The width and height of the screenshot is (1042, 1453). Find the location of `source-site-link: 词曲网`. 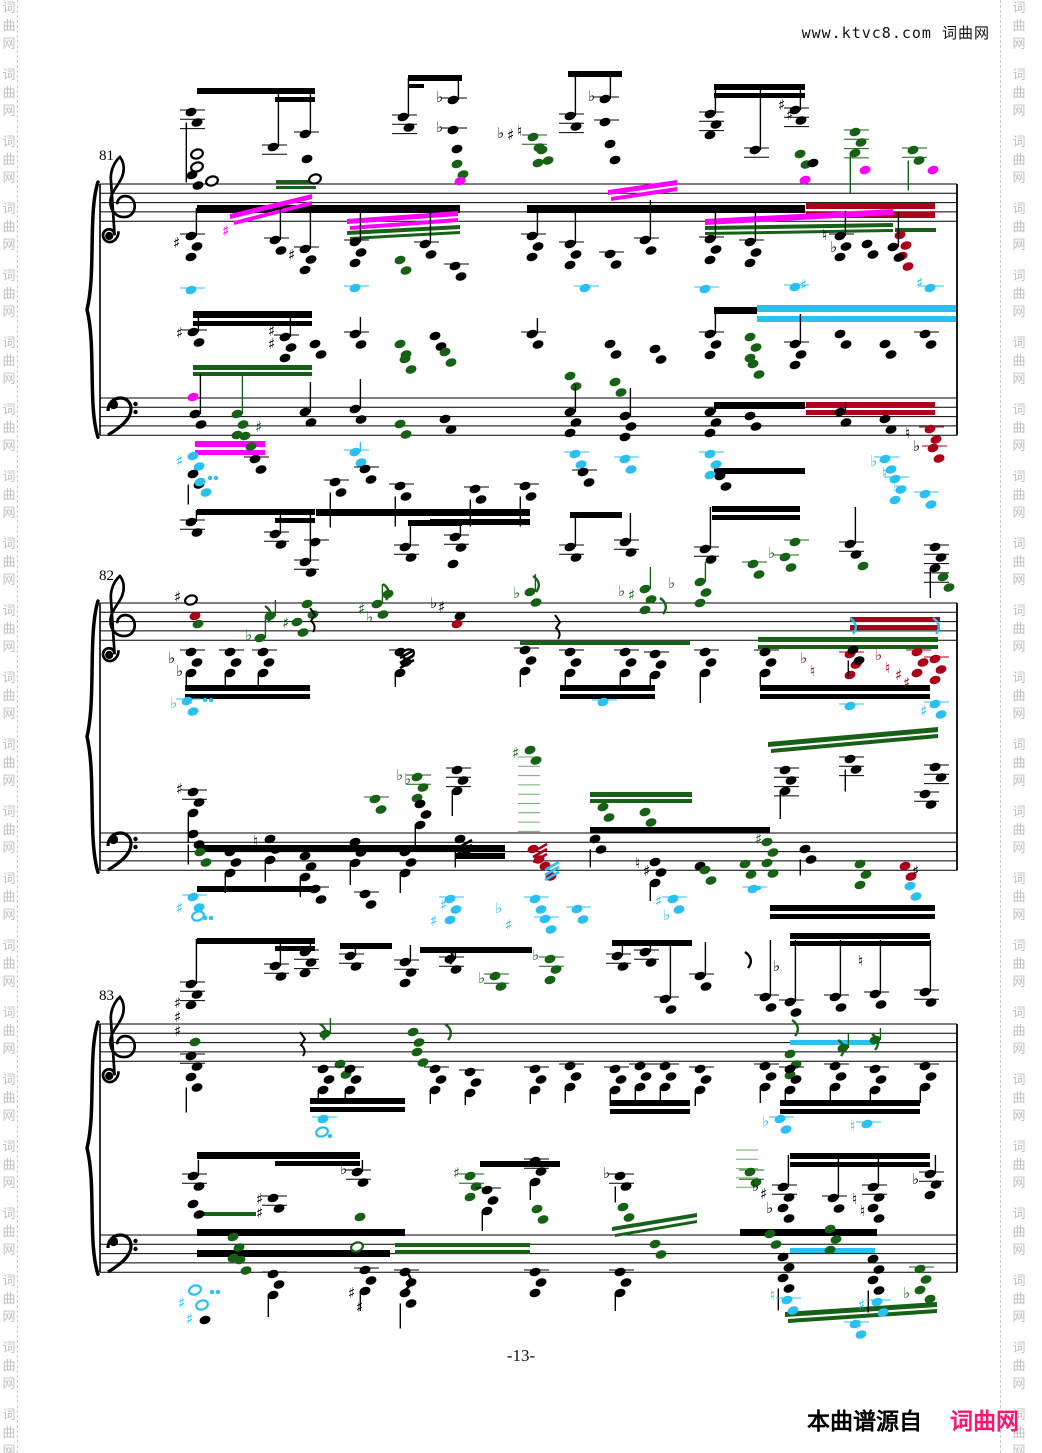

source-site-link: 词曲网 is located at coordinates (984, 1422).